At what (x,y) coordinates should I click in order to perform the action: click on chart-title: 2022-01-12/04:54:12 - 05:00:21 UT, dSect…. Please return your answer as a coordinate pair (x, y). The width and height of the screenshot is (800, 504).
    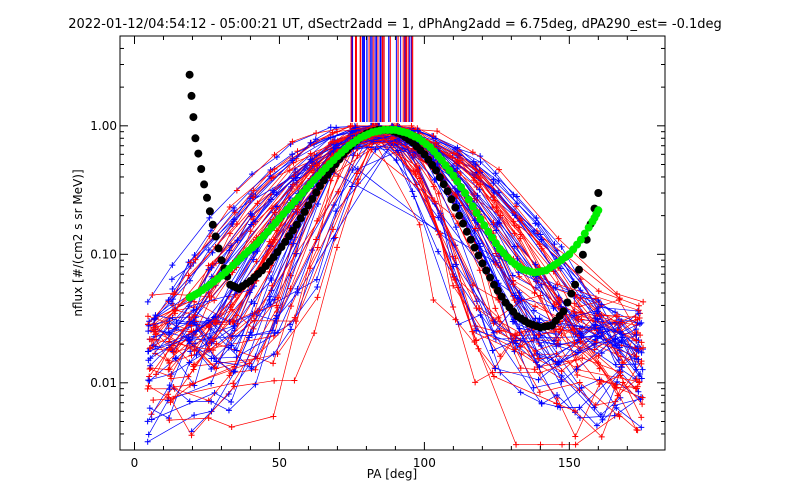
    Looking at the image, I should click on (395, 24).